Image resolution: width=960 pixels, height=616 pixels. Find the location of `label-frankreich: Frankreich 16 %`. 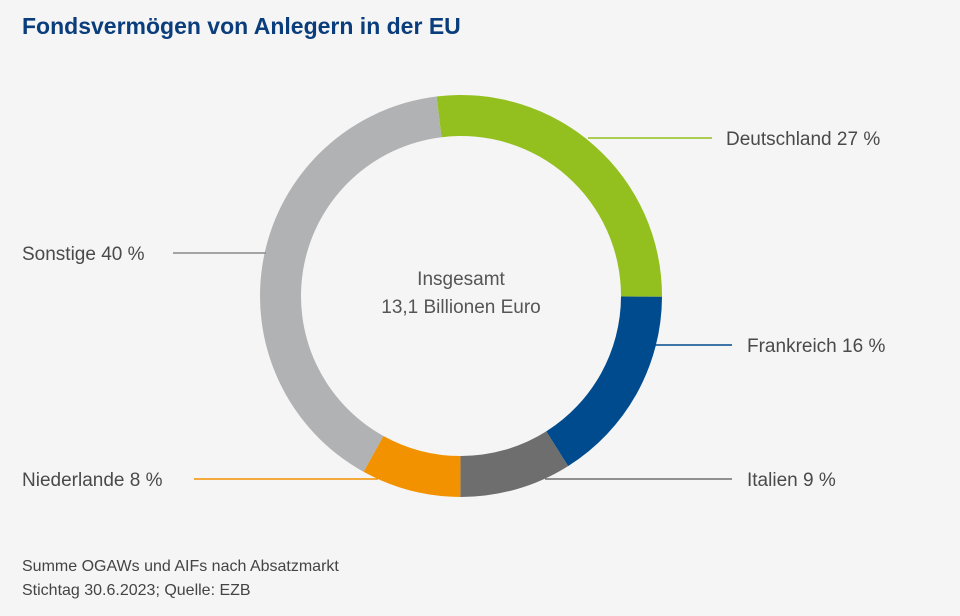

label-frankreich: Frankreich 16 % is located at coordinates (816, 346).